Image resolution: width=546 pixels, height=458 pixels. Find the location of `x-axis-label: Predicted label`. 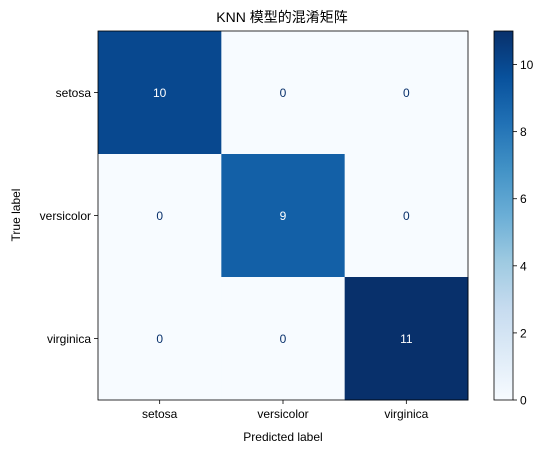

x-axis-label: Predicted label is located at coordinates (282, 437).